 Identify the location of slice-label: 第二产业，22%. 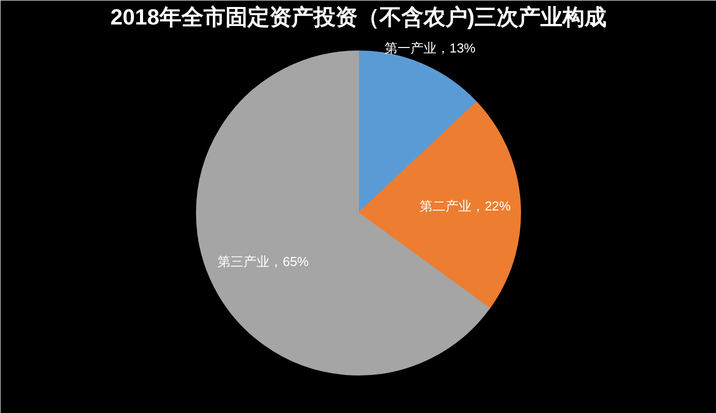
(466, 206).